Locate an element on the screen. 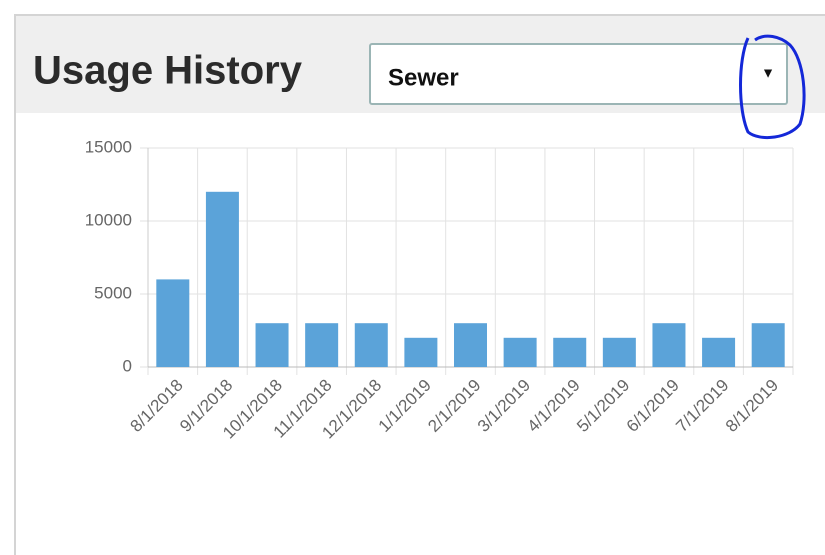  y-tick-label: 0 is located at coordinates (127, 365).